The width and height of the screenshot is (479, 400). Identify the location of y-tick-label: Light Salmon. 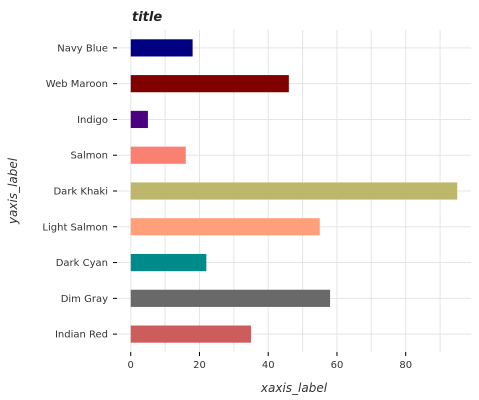
(75, 227).